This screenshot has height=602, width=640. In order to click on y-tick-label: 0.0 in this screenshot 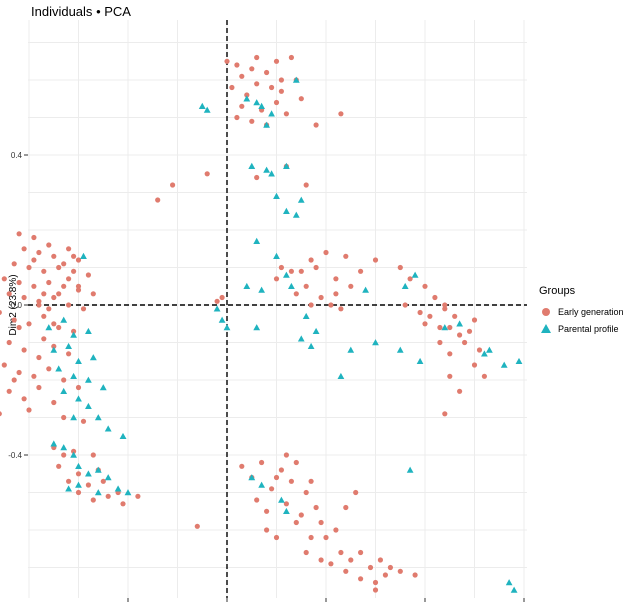, I will do `click(17, 305)`.